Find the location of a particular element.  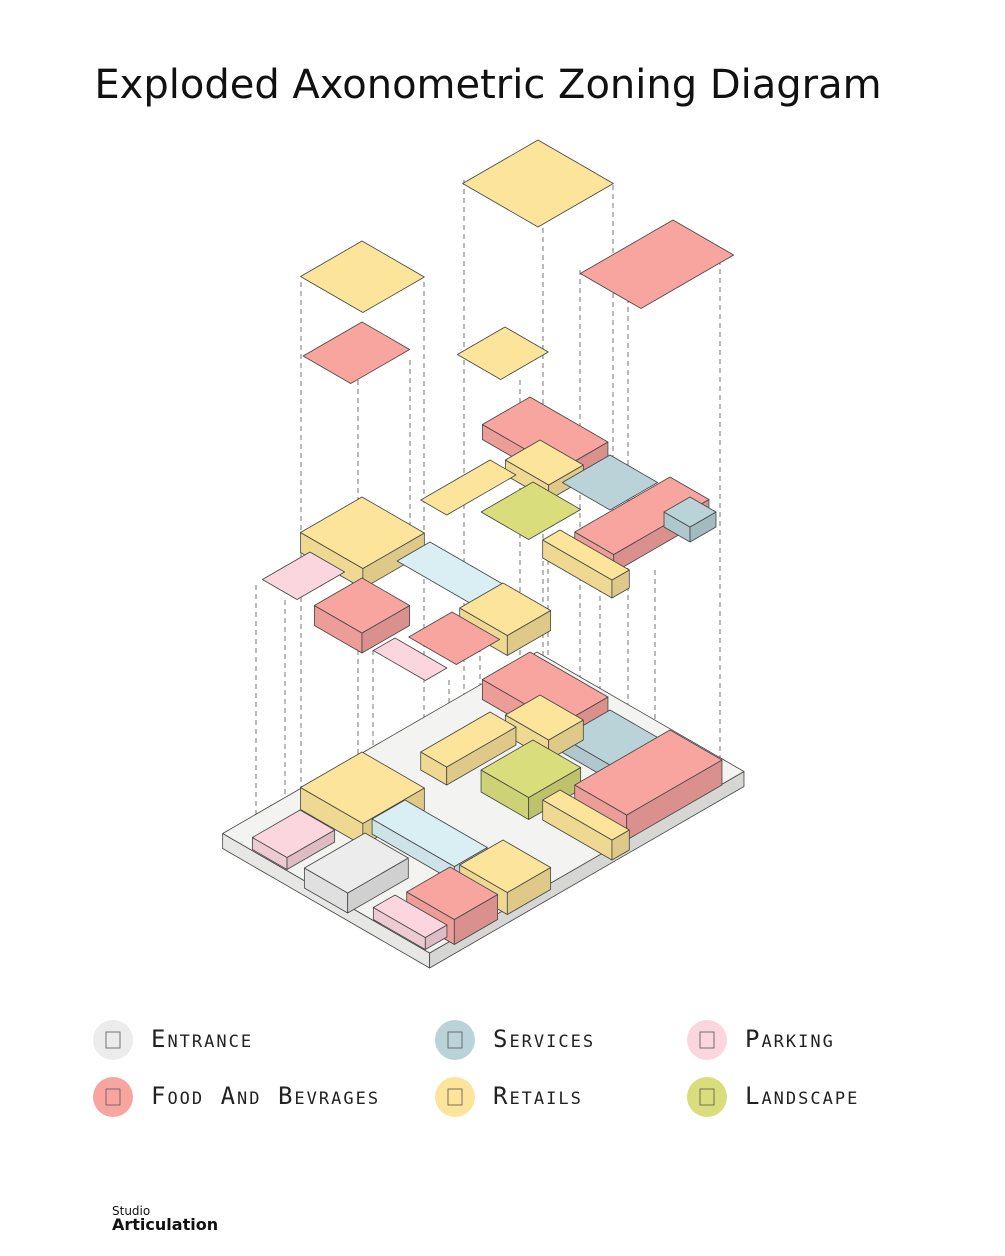

brand-text: Articulation is located at coordinates (165, 1224).